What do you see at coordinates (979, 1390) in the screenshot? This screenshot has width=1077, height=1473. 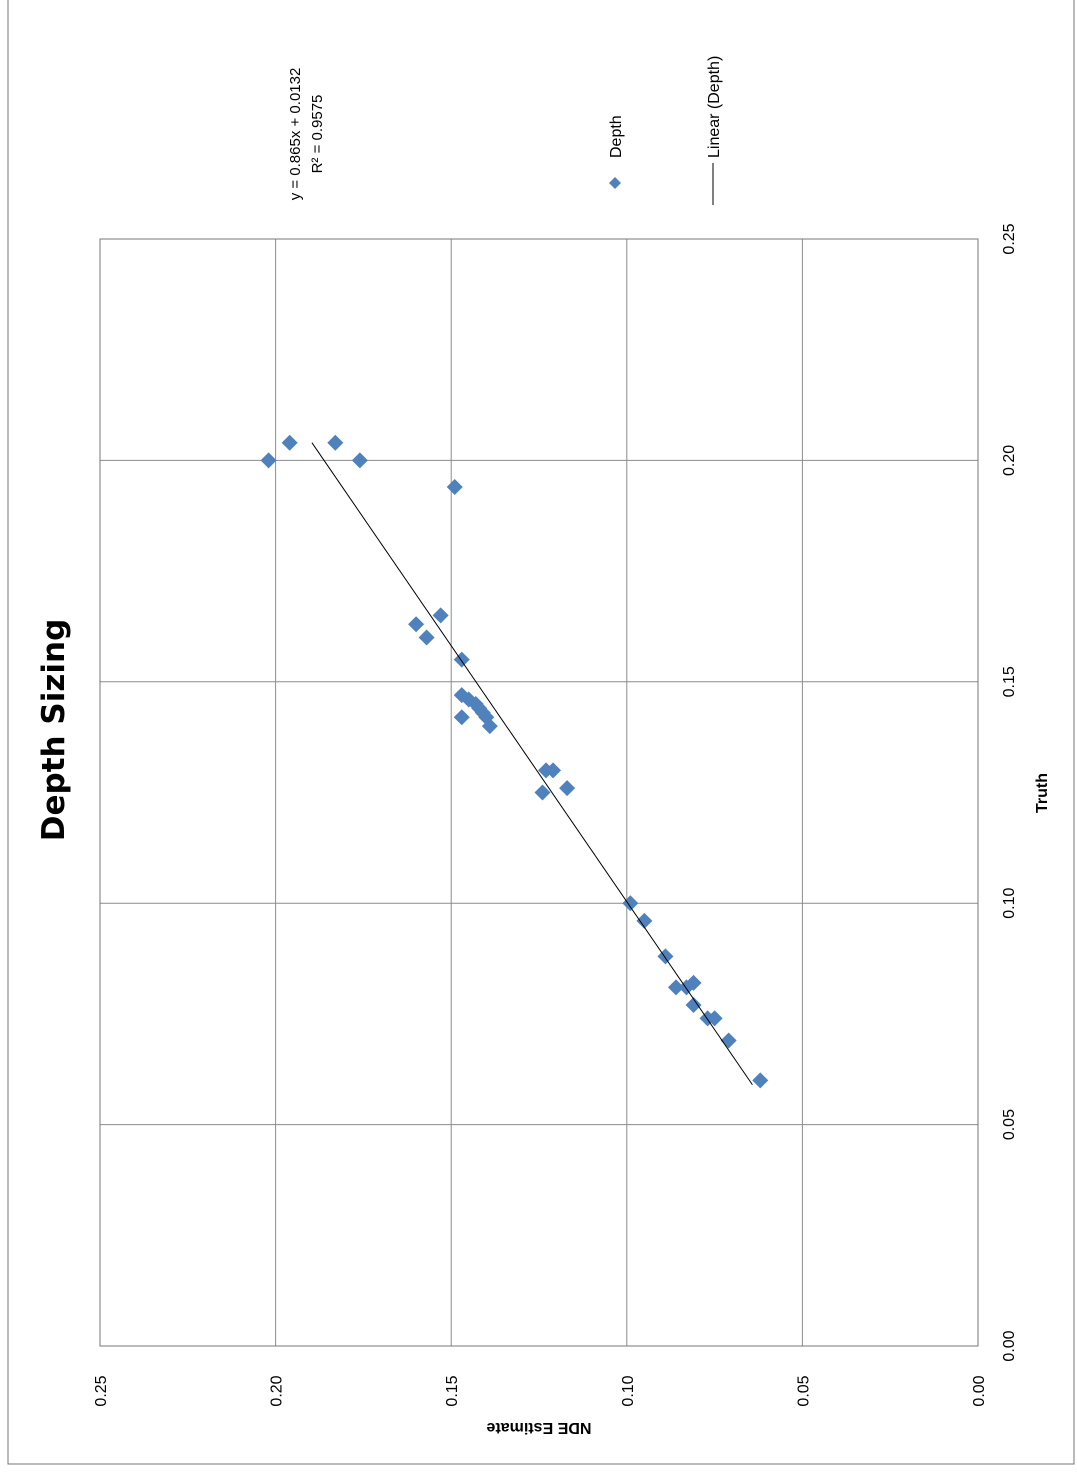 I see `y-tick-label: 0.00` at bounding box center [979, 1390].